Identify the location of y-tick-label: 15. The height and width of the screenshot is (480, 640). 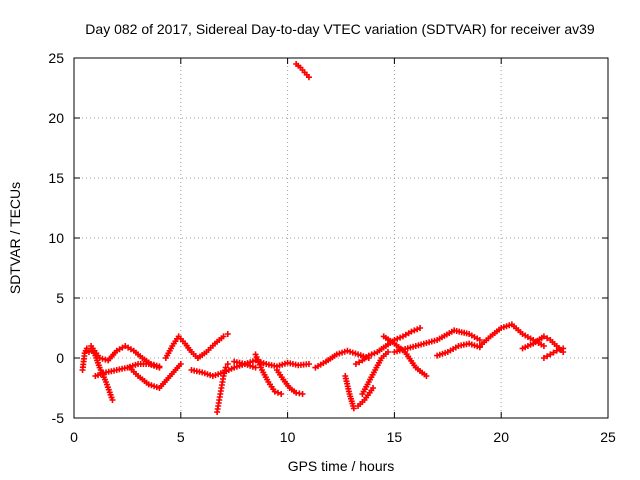
(56, 178).